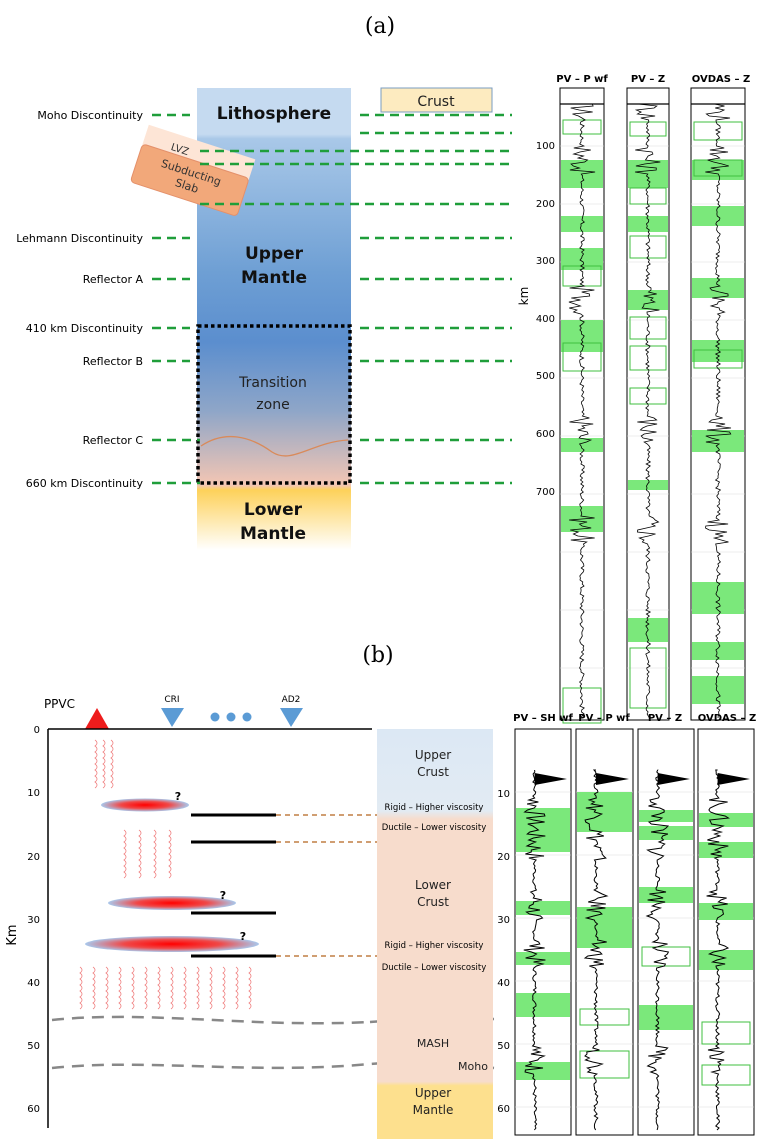 The width and height of the screenshot is (759, 1142). I want to click on trace-tick-40: 40, so click(503, 983).